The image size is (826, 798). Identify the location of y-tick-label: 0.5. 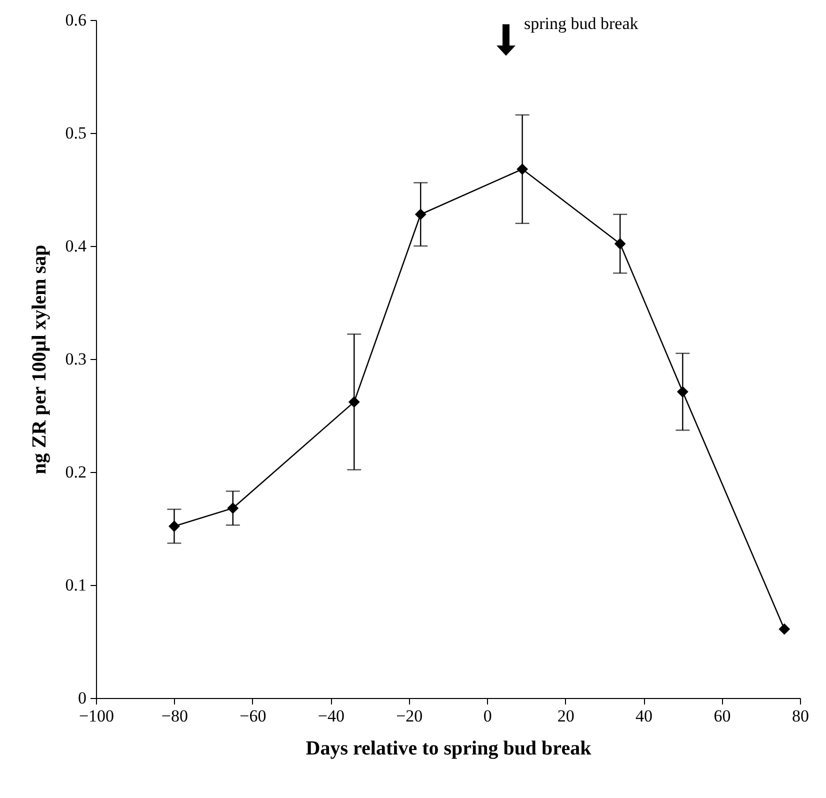
(75, 133).